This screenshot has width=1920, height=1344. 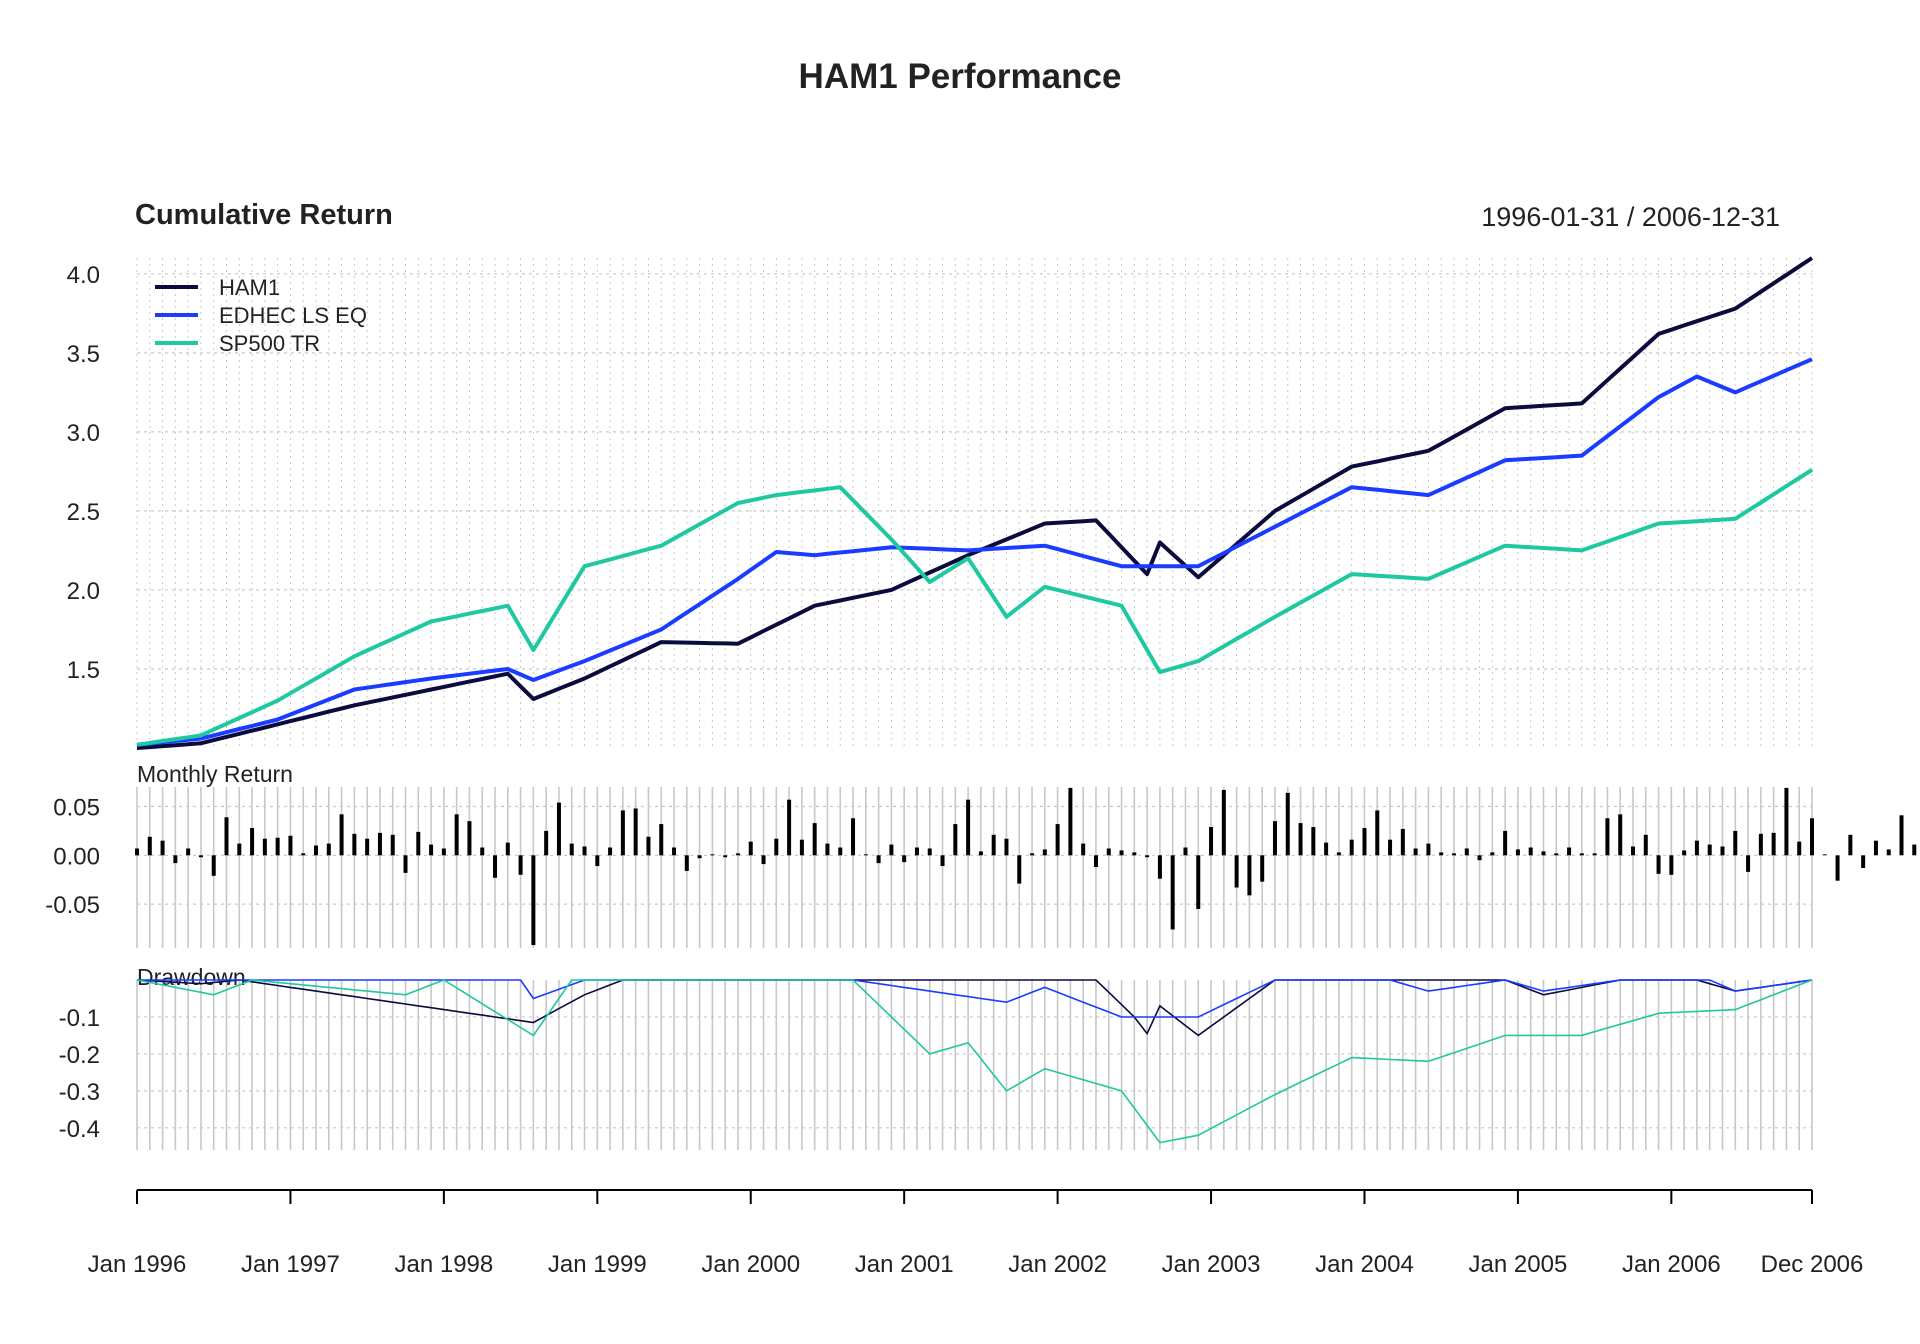 What do you see at coordinates (79, 1018) in the screenshot?
I see `drawdown-y-tick-label: -0.1` at bounding box center [79, 1018].